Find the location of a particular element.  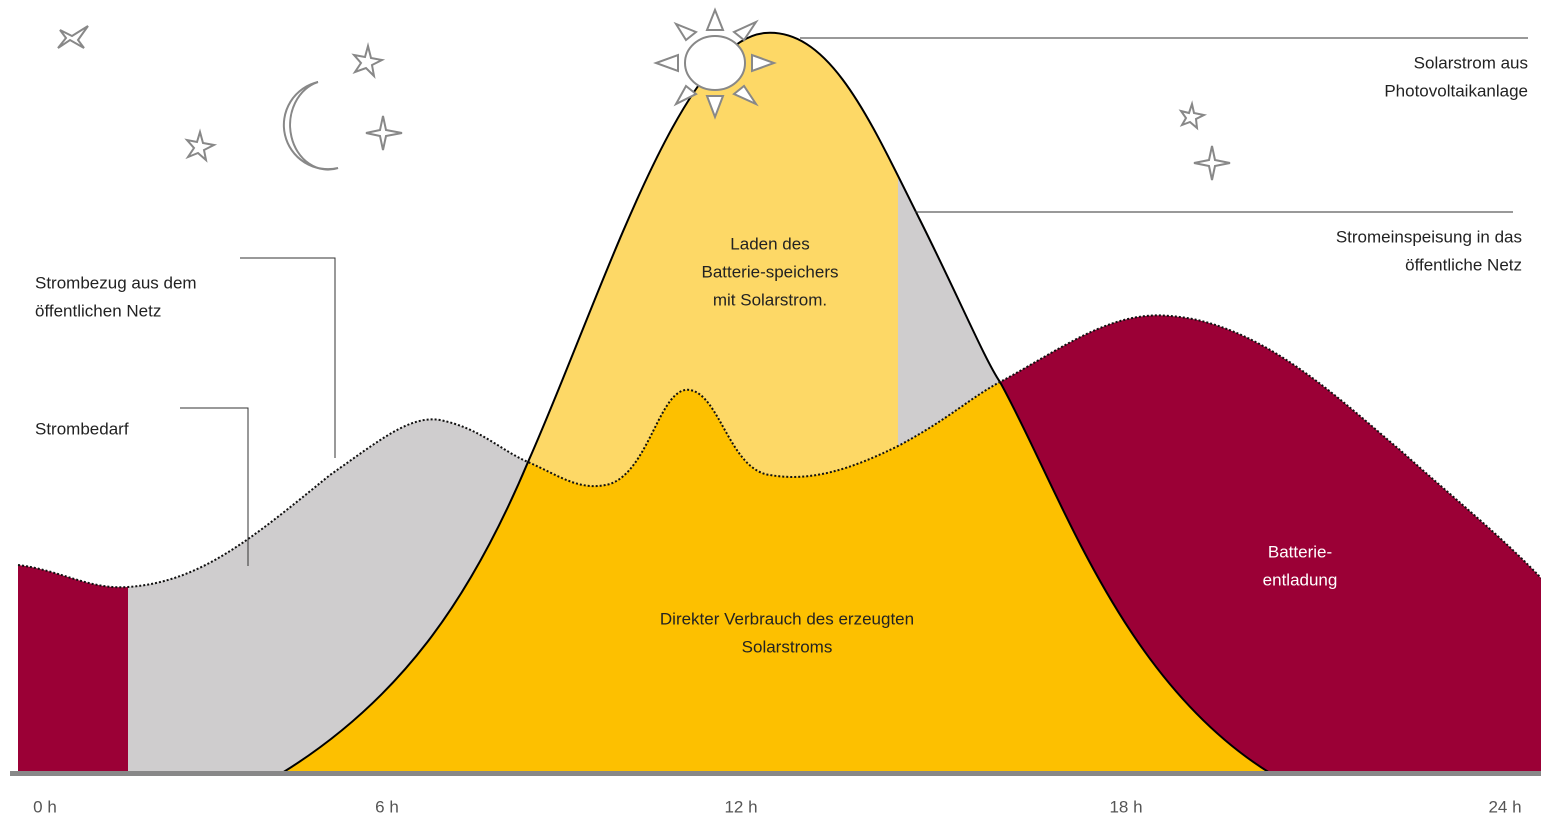

moon is located at coordinates (310, 126).